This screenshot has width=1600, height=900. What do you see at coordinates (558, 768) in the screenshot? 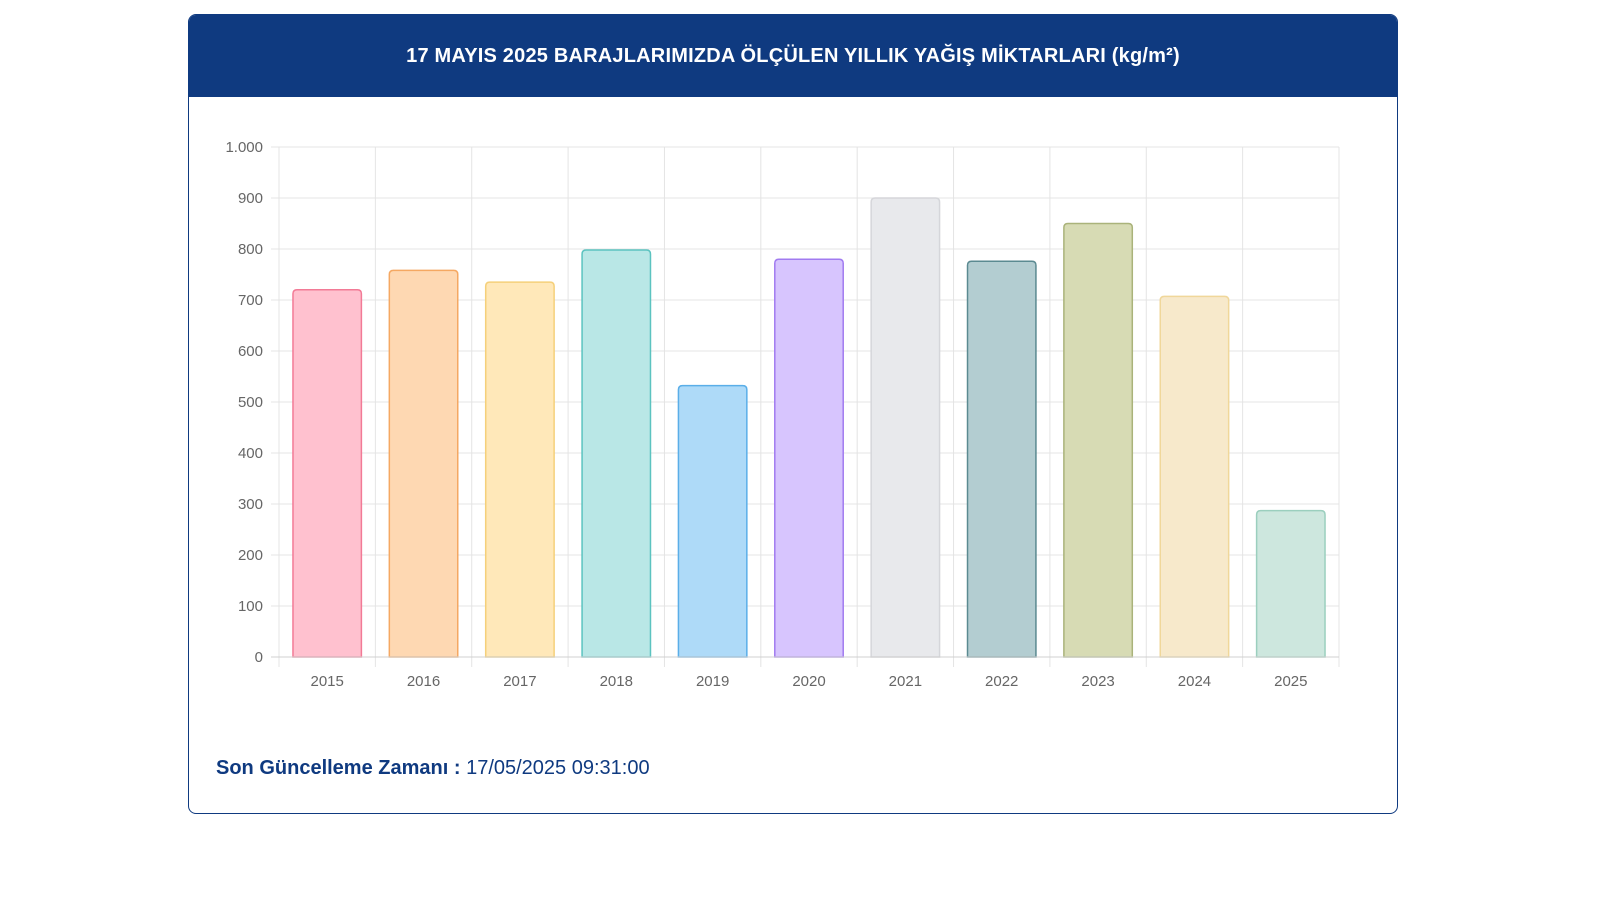
I see `last-update-value: 17/05/2025 09:31:00` at bounding box center [558, 768].